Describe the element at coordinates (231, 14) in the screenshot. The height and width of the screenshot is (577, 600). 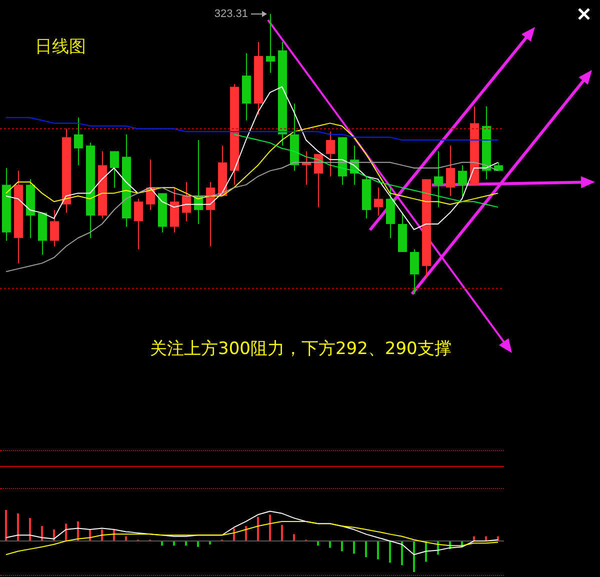
I see `annotation: 323.31` at that location.